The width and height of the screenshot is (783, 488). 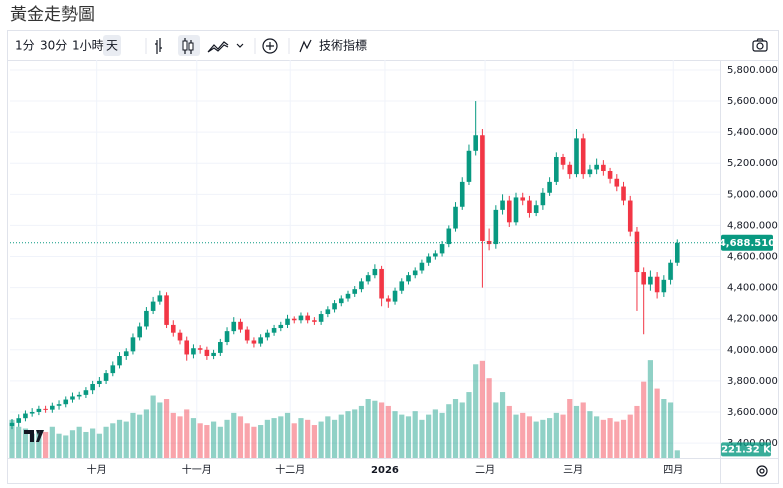 I want to click on indicators-icon, so click(x=305, y=46).